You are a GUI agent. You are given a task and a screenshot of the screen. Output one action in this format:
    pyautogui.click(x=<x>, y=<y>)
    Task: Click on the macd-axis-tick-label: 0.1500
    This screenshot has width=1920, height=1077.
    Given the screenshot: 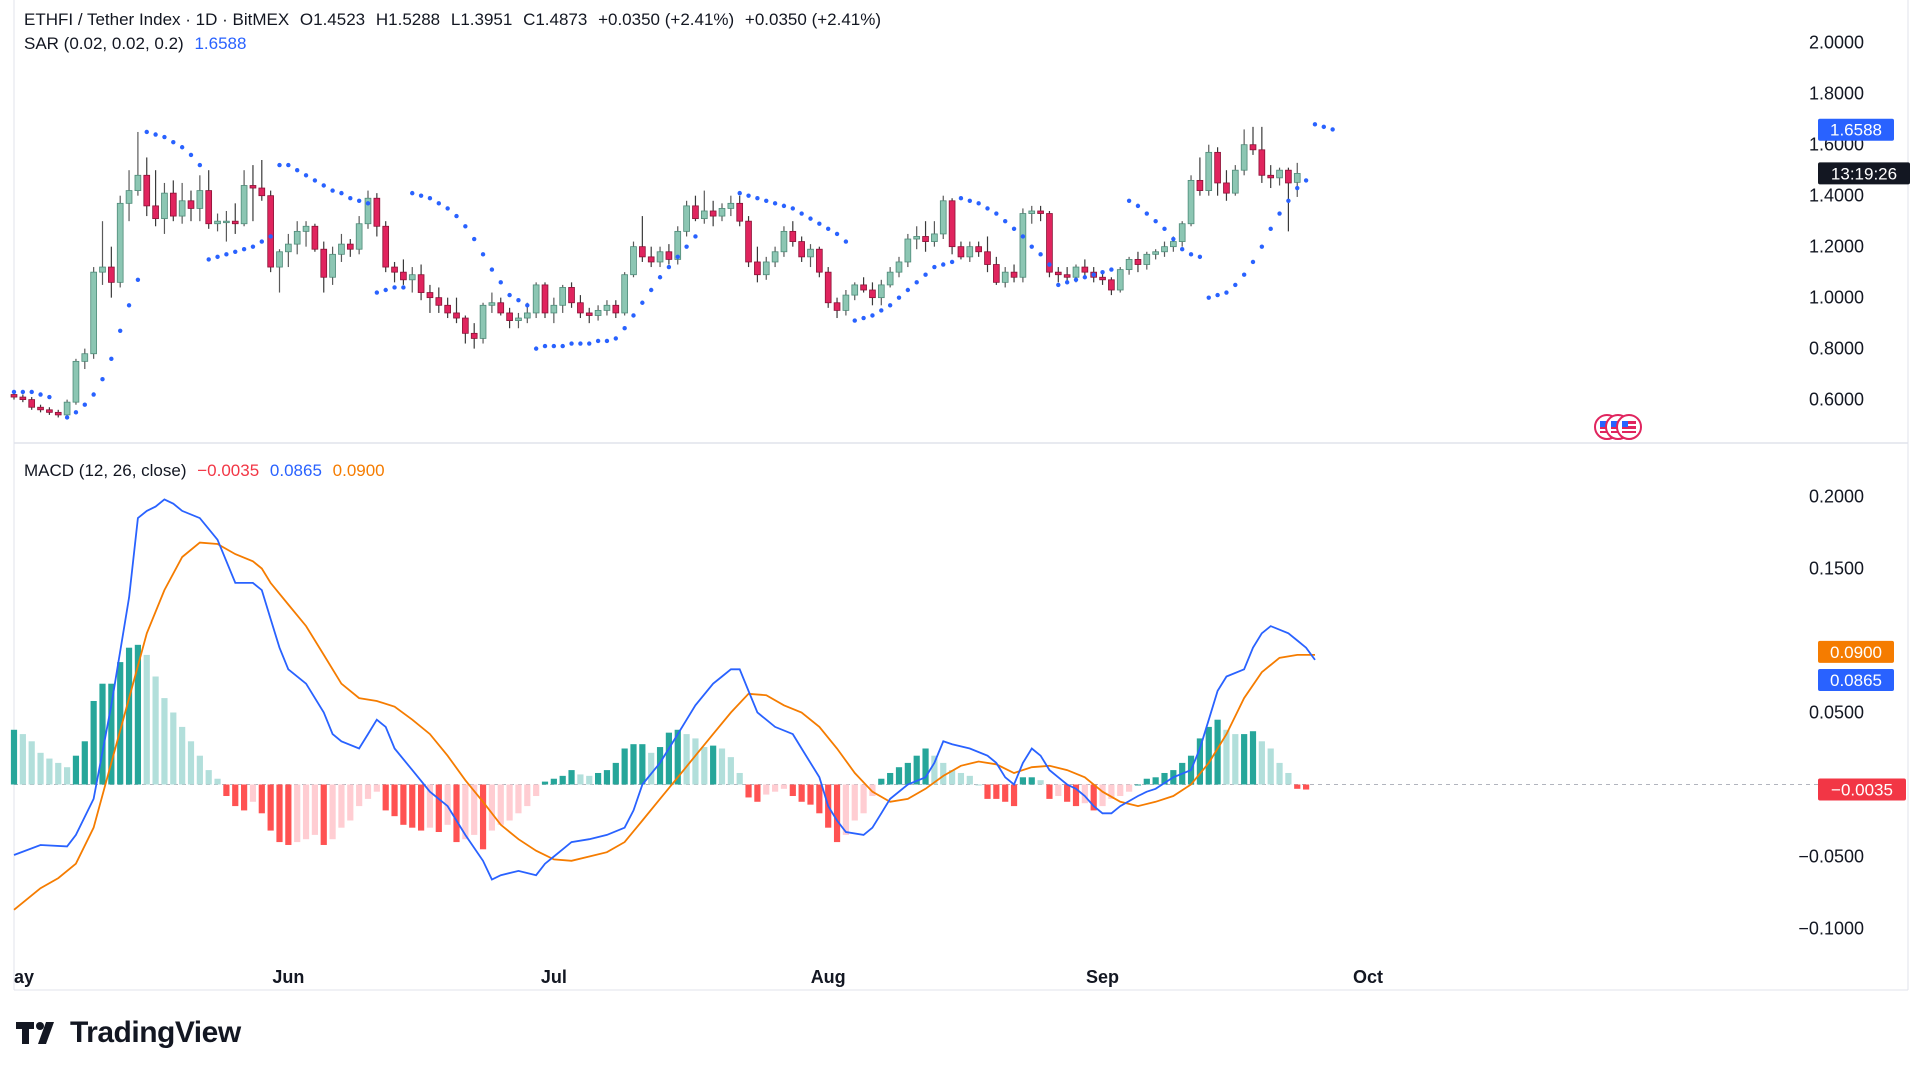 What is the action you would take?
    pyautogui.click(x=1836, y=569)
    